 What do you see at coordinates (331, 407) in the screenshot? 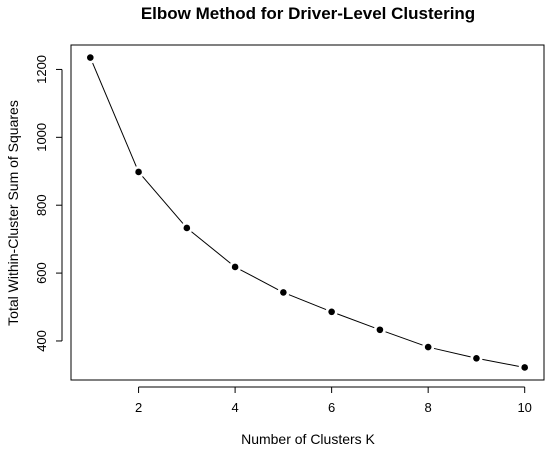
I see `x-tick-label: 6` at bounding box center [331, 407].